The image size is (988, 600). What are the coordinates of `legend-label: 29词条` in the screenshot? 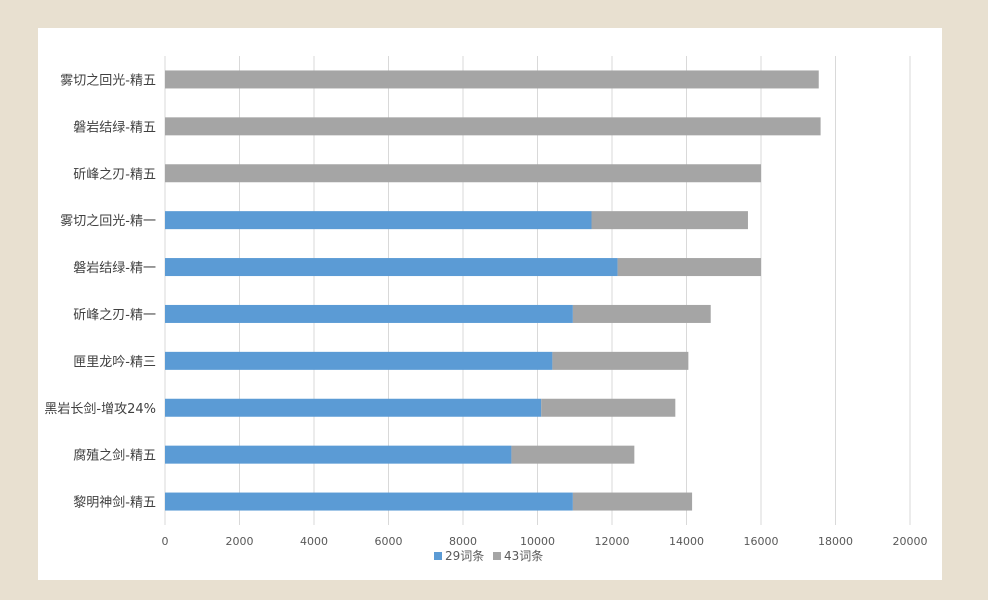 It's located at (464, 556).